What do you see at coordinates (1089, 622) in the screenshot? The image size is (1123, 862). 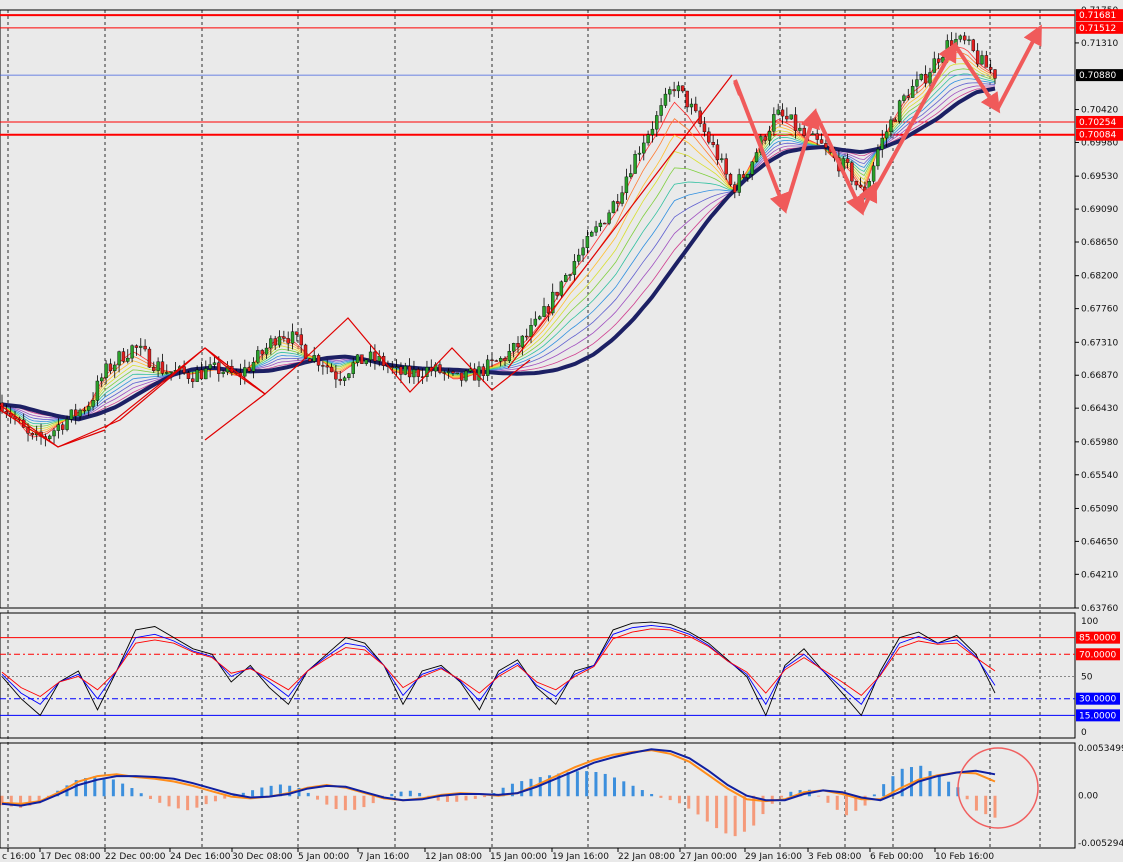 I see `y-tick-label: 100` at bounding box center [1089, 622].